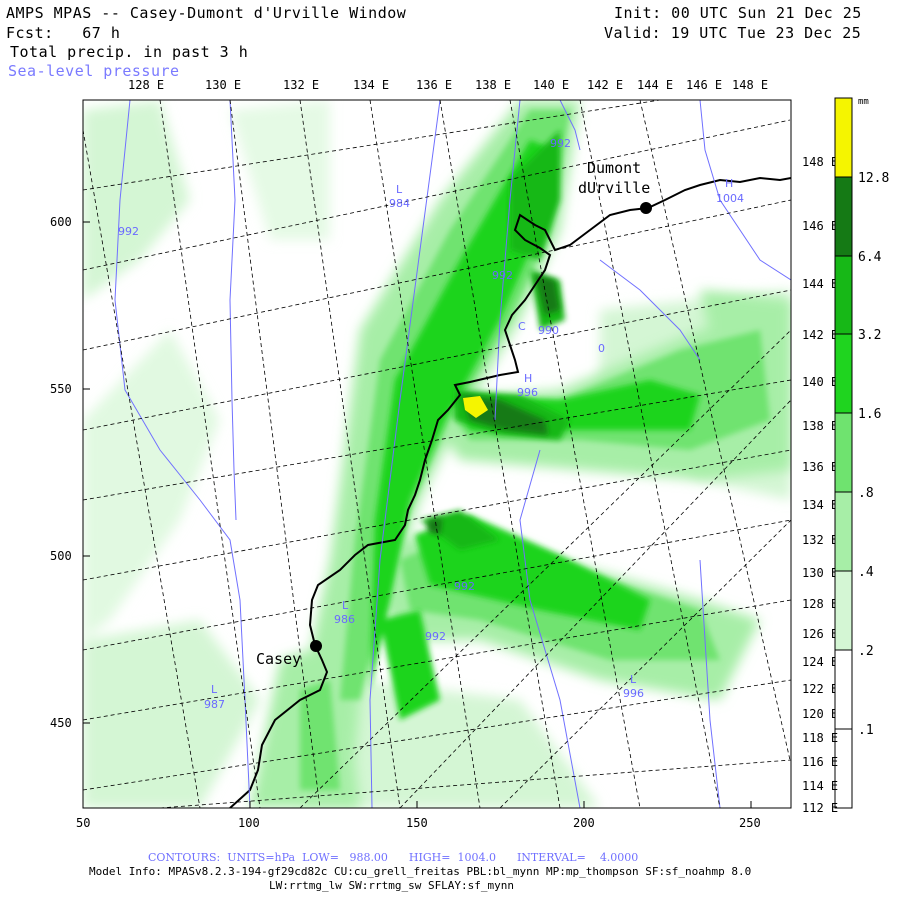  Describe the element at coordinates (820, 226) in the screenshot. I see `right-lon-label: 146 E` at that location.